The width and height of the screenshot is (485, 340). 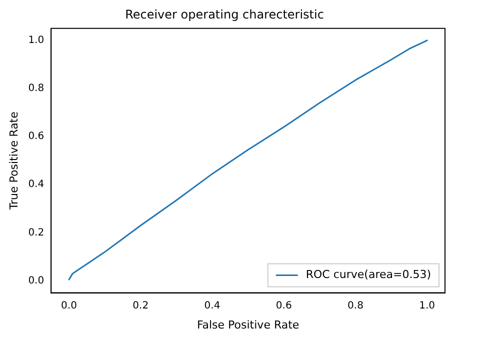 What do you see at coordinates (36, 40) in the screenshot?
I see `y-tick-label: 1.0` at bounding box center [36, 40].